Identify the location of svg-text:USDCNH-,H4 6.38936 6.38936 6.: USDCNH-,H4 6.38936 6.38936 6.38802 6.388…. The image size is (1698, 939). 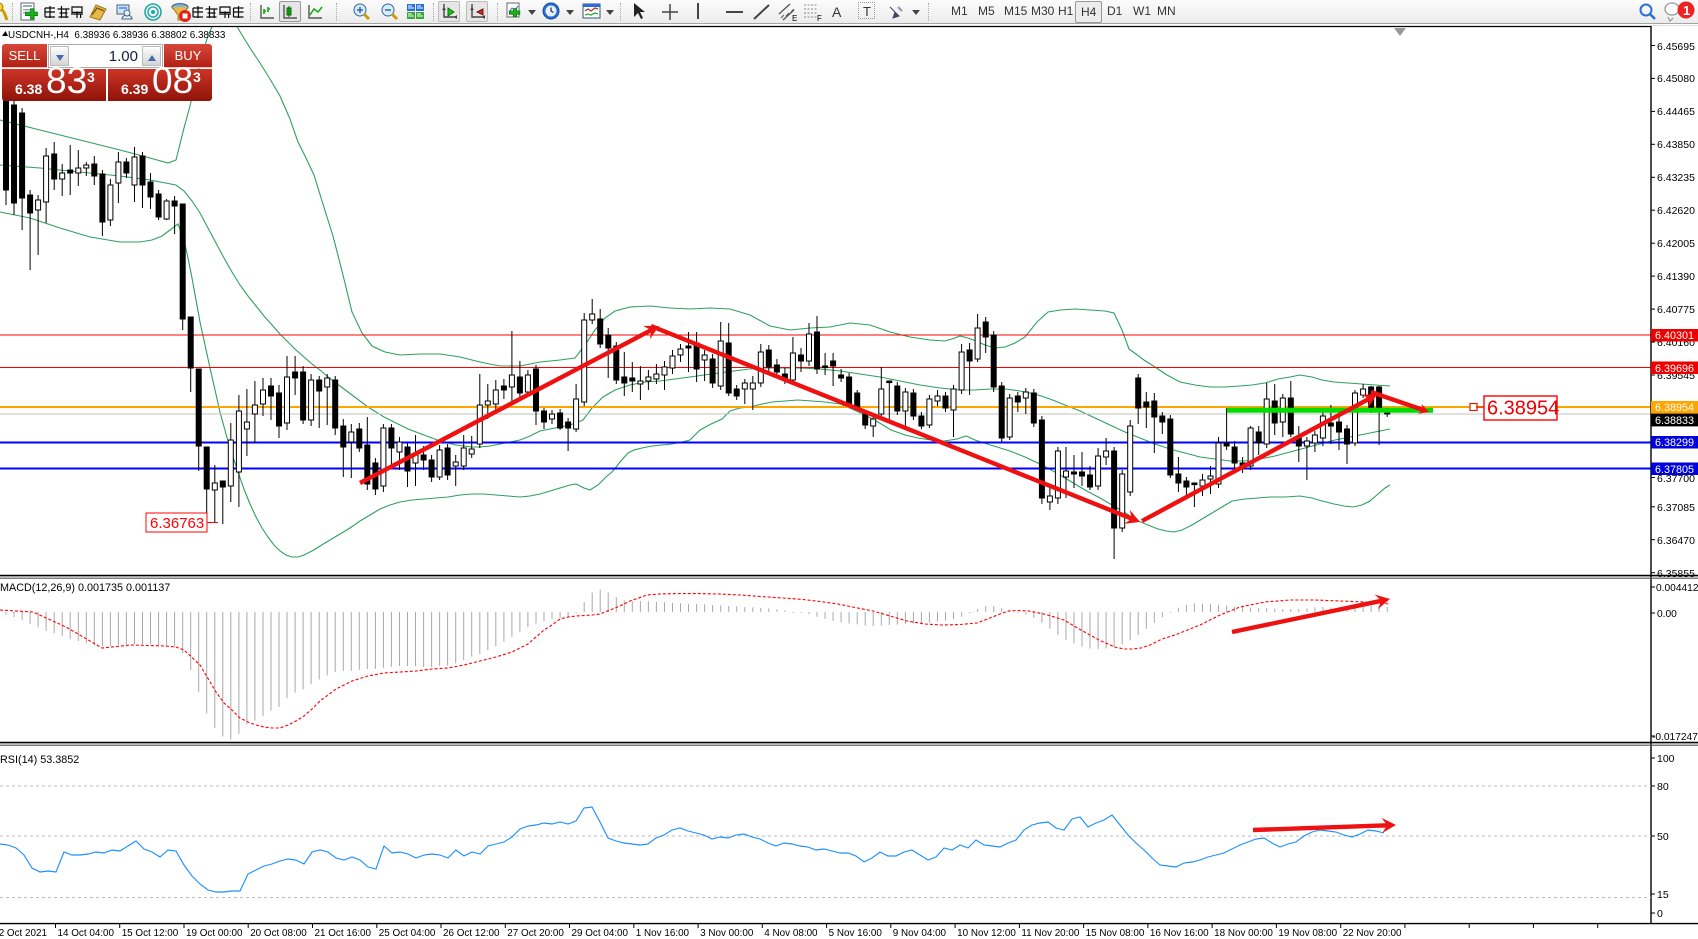
(117, 35).